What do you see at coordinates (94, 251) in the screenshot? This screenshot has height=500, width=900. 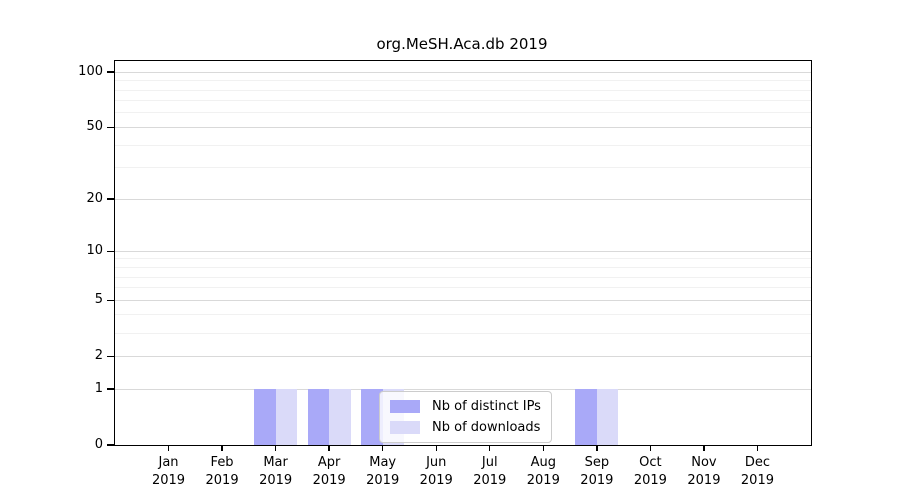 I see `y-tick-label: 10` at bounding box center [94, 251].